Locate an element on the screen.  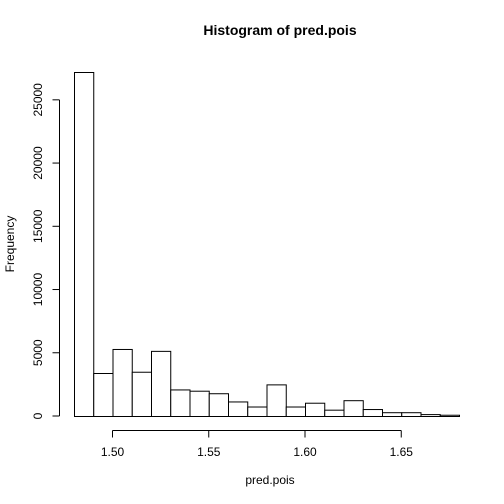
y-tick-label: 10000 is located at coordinates (38, 290).